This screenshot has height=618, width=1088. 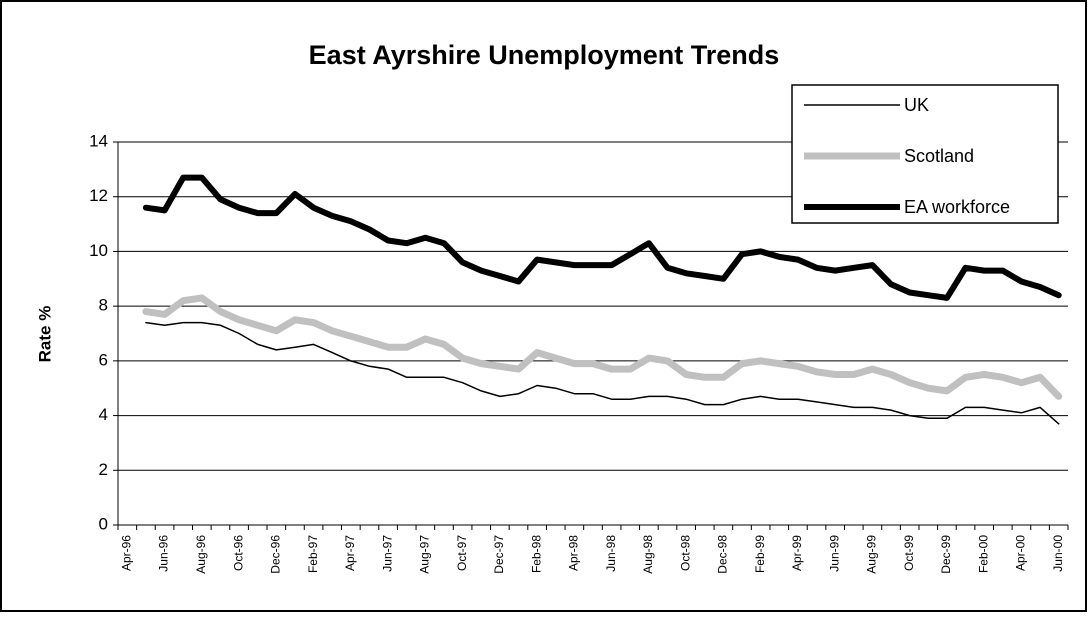 I want to click on y-tick-label: 8, so click(x=103, y=305).